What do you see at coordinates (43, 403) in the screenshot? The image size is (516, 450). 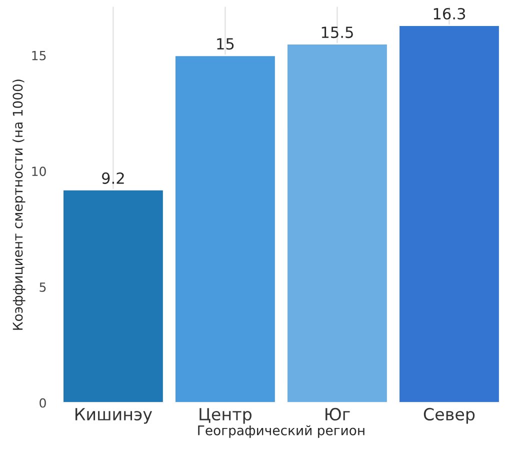 I see `y-tick-label: 0` at bounding box center [43, 403].